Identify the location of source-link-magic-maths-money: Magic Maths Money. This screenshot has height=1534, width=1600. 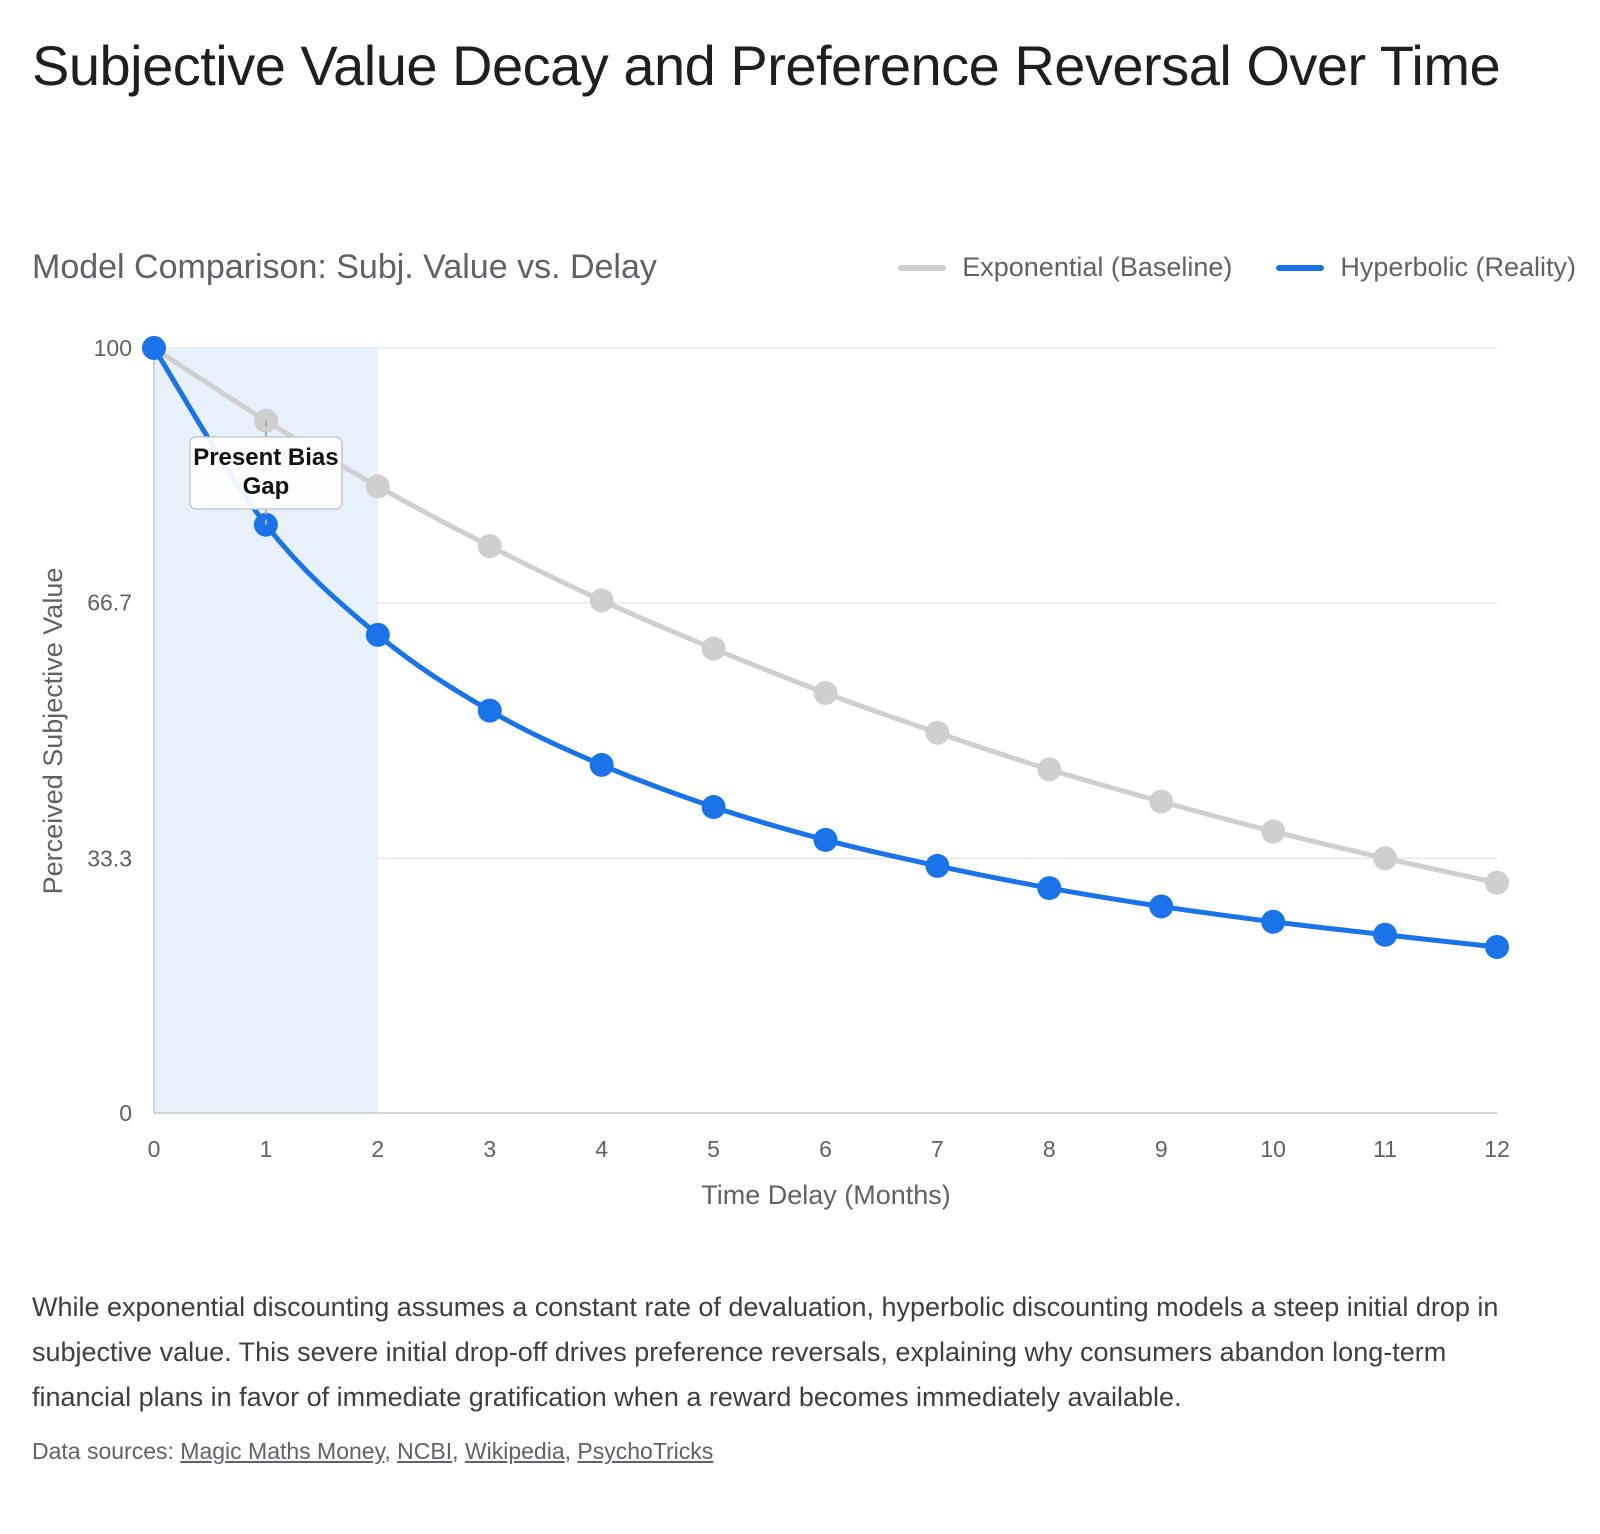
(282, 1451).